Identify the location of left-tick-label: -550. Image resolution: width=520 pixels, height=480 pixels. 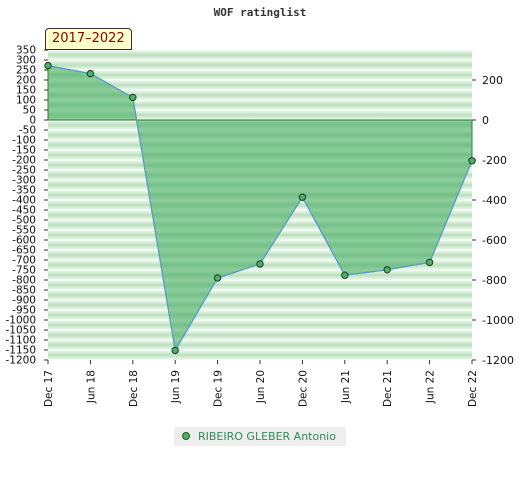
(24, 231).